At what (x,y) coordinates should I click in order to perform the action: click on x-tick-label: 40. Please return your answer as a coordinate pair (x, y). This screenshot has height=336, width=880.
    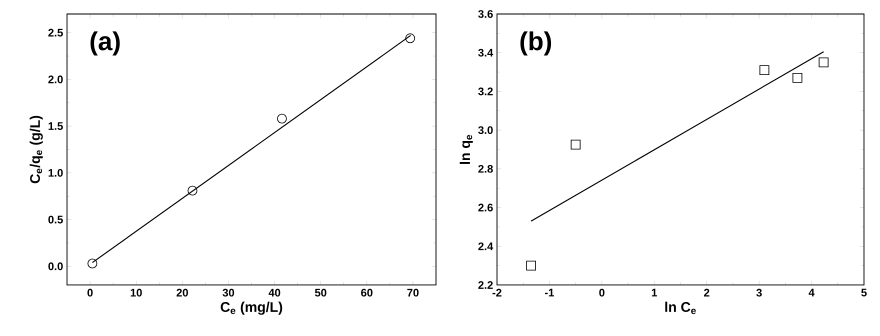
    Looking at the image, I should click on (274, 292).